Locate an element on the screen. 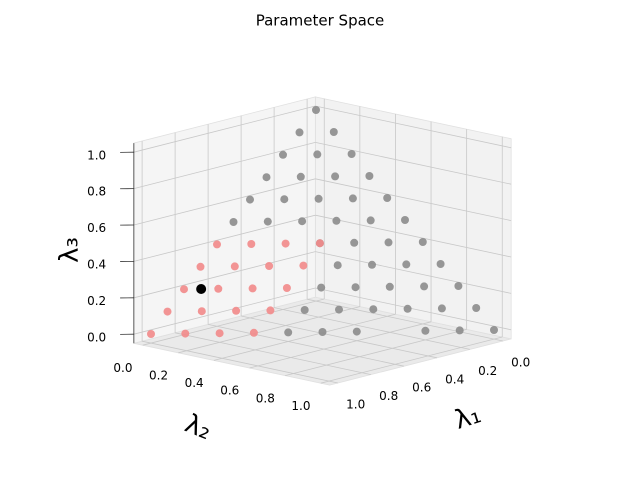 Image resolution: width=640 pixels, height=484 pixels. chart-title: Parameter Space is located at coordinates (320, 21).